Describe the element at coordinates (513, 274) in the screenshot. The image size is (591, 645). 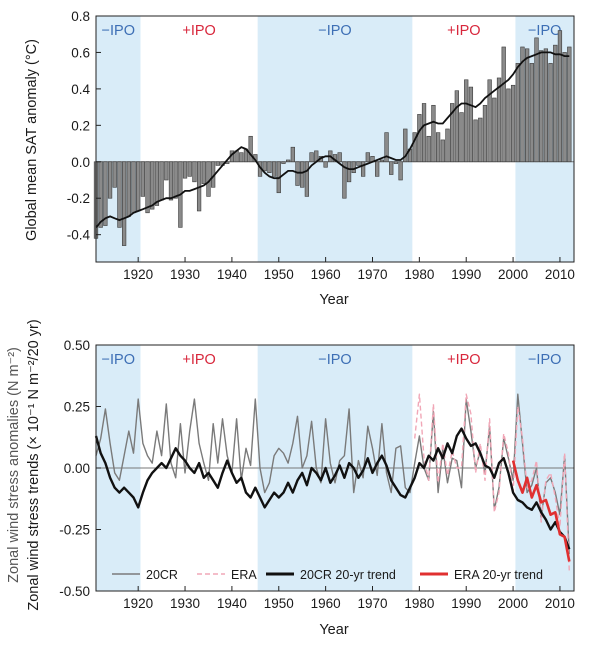
I see `top-x-tick-label-2000: 2000` at that location.